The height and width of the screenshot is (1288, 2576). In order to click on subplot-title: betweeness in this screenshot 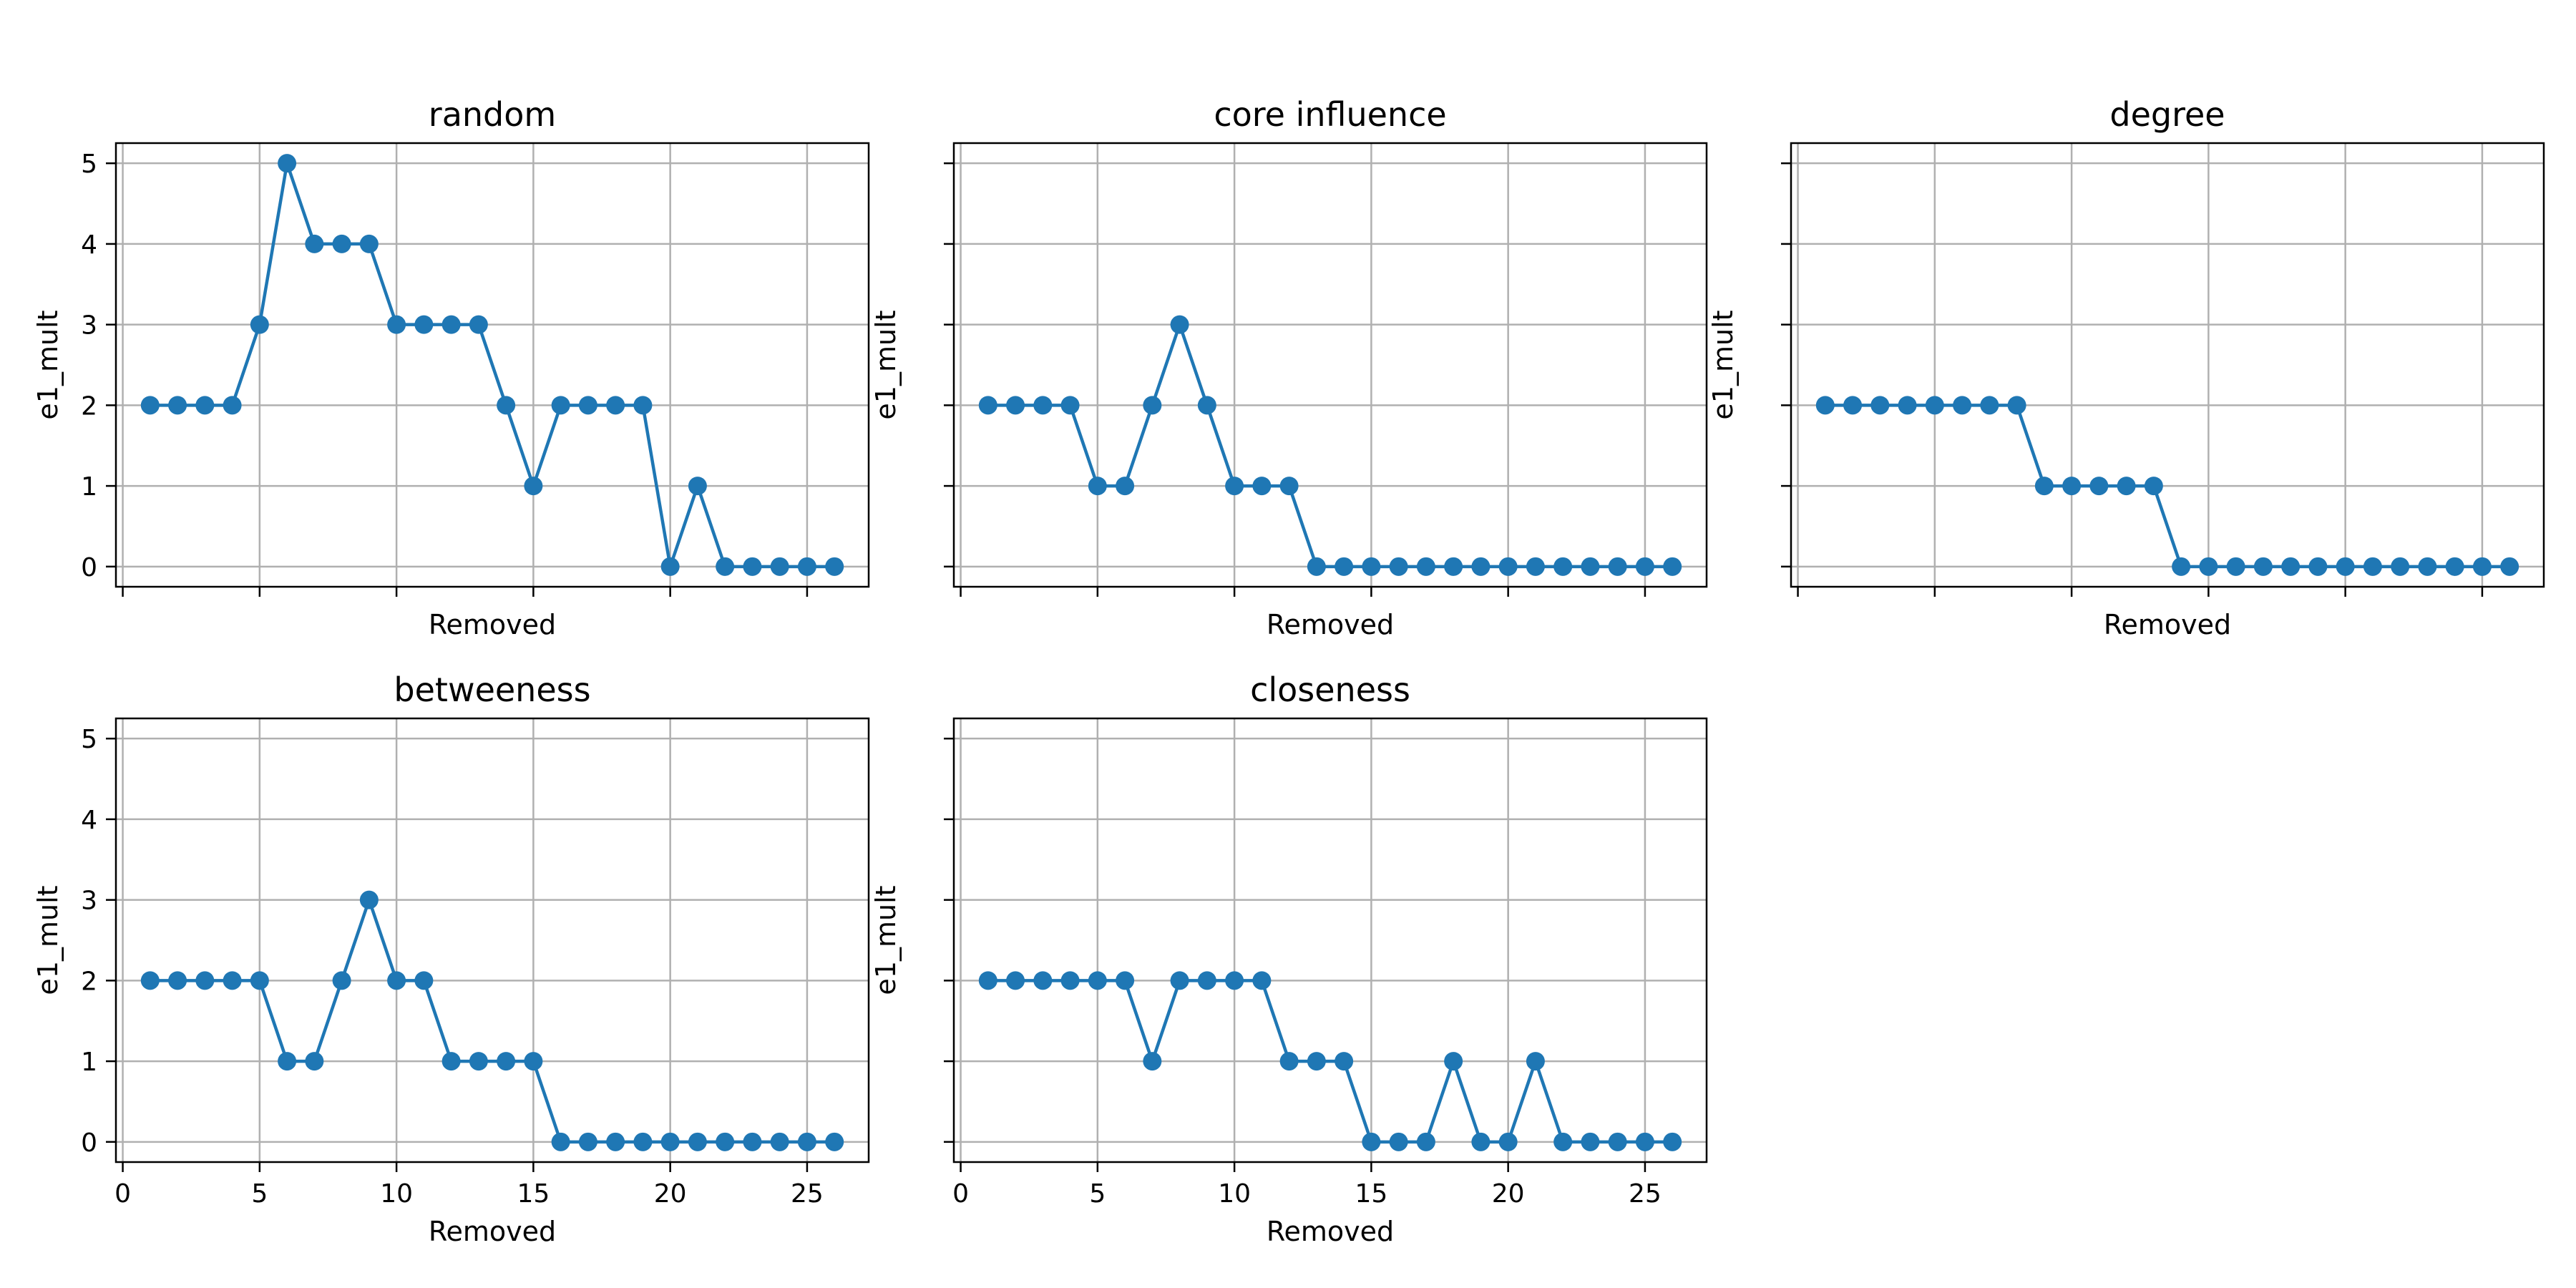, I will do `click(492, 689)`.